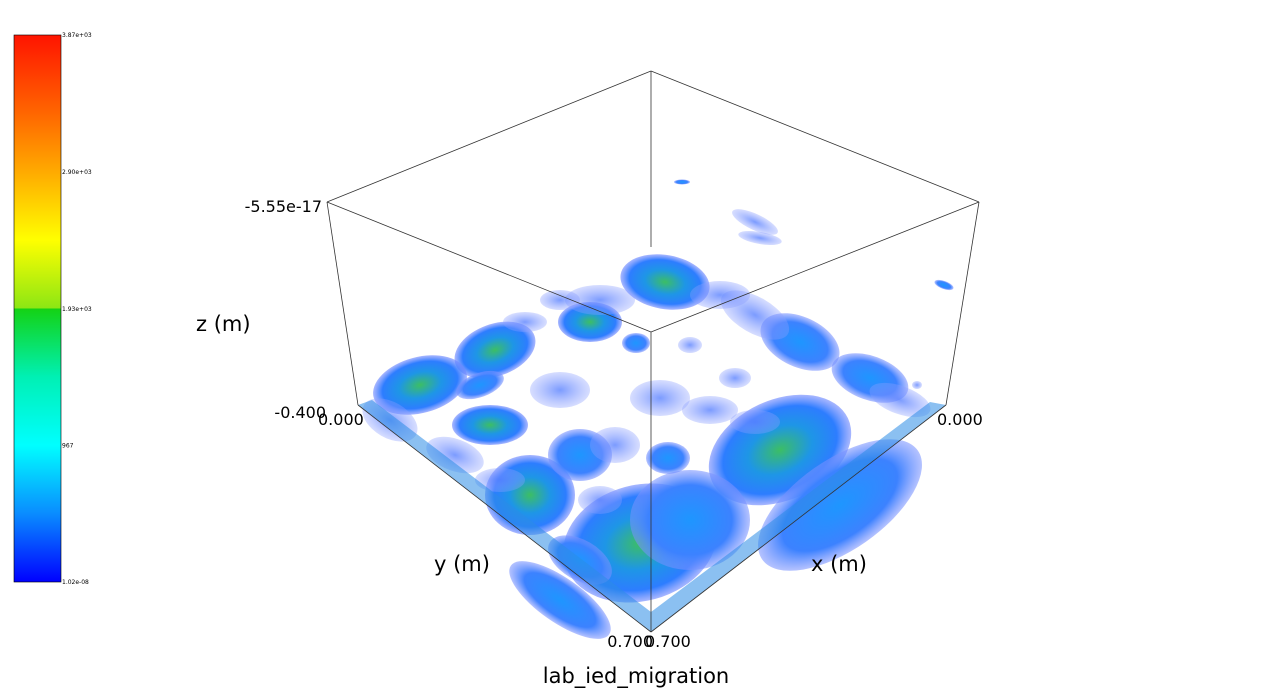 The image size is (1280, 689). I want to click on colorbar-labels: 3.87e+03 2.90e+03 1.93e+03 967 1.02e-08, so click(77, 309).